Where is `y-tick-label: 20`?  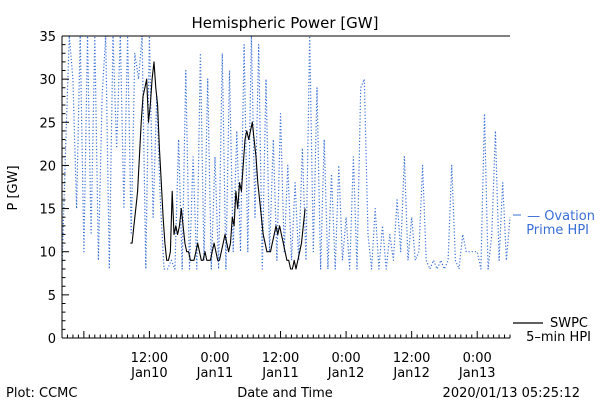 y-tick-label: 20 is located at coordinates (47, 166).